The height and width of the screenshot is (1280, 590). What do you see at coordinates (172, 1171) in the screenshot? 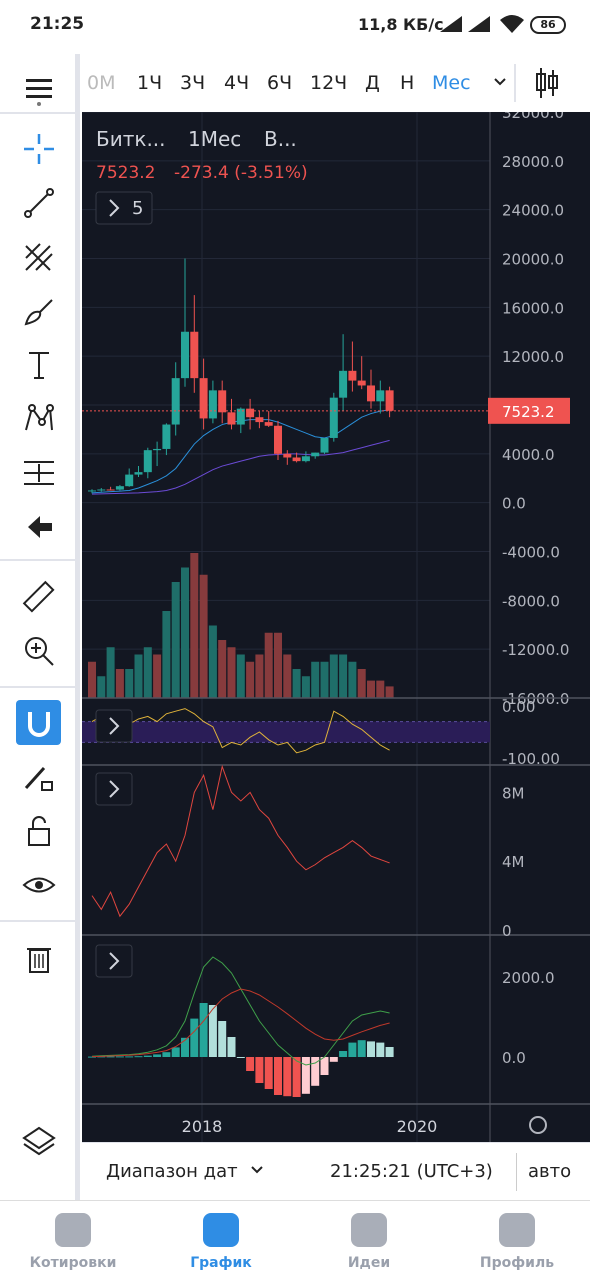
I see `date-range-button: Диапазон дат` at bounding box center [172, 1171].